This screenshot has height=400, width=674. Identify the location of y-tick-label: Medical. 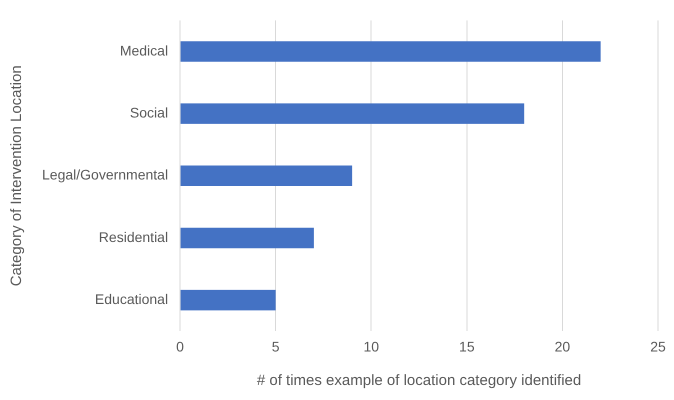
(144, 50).